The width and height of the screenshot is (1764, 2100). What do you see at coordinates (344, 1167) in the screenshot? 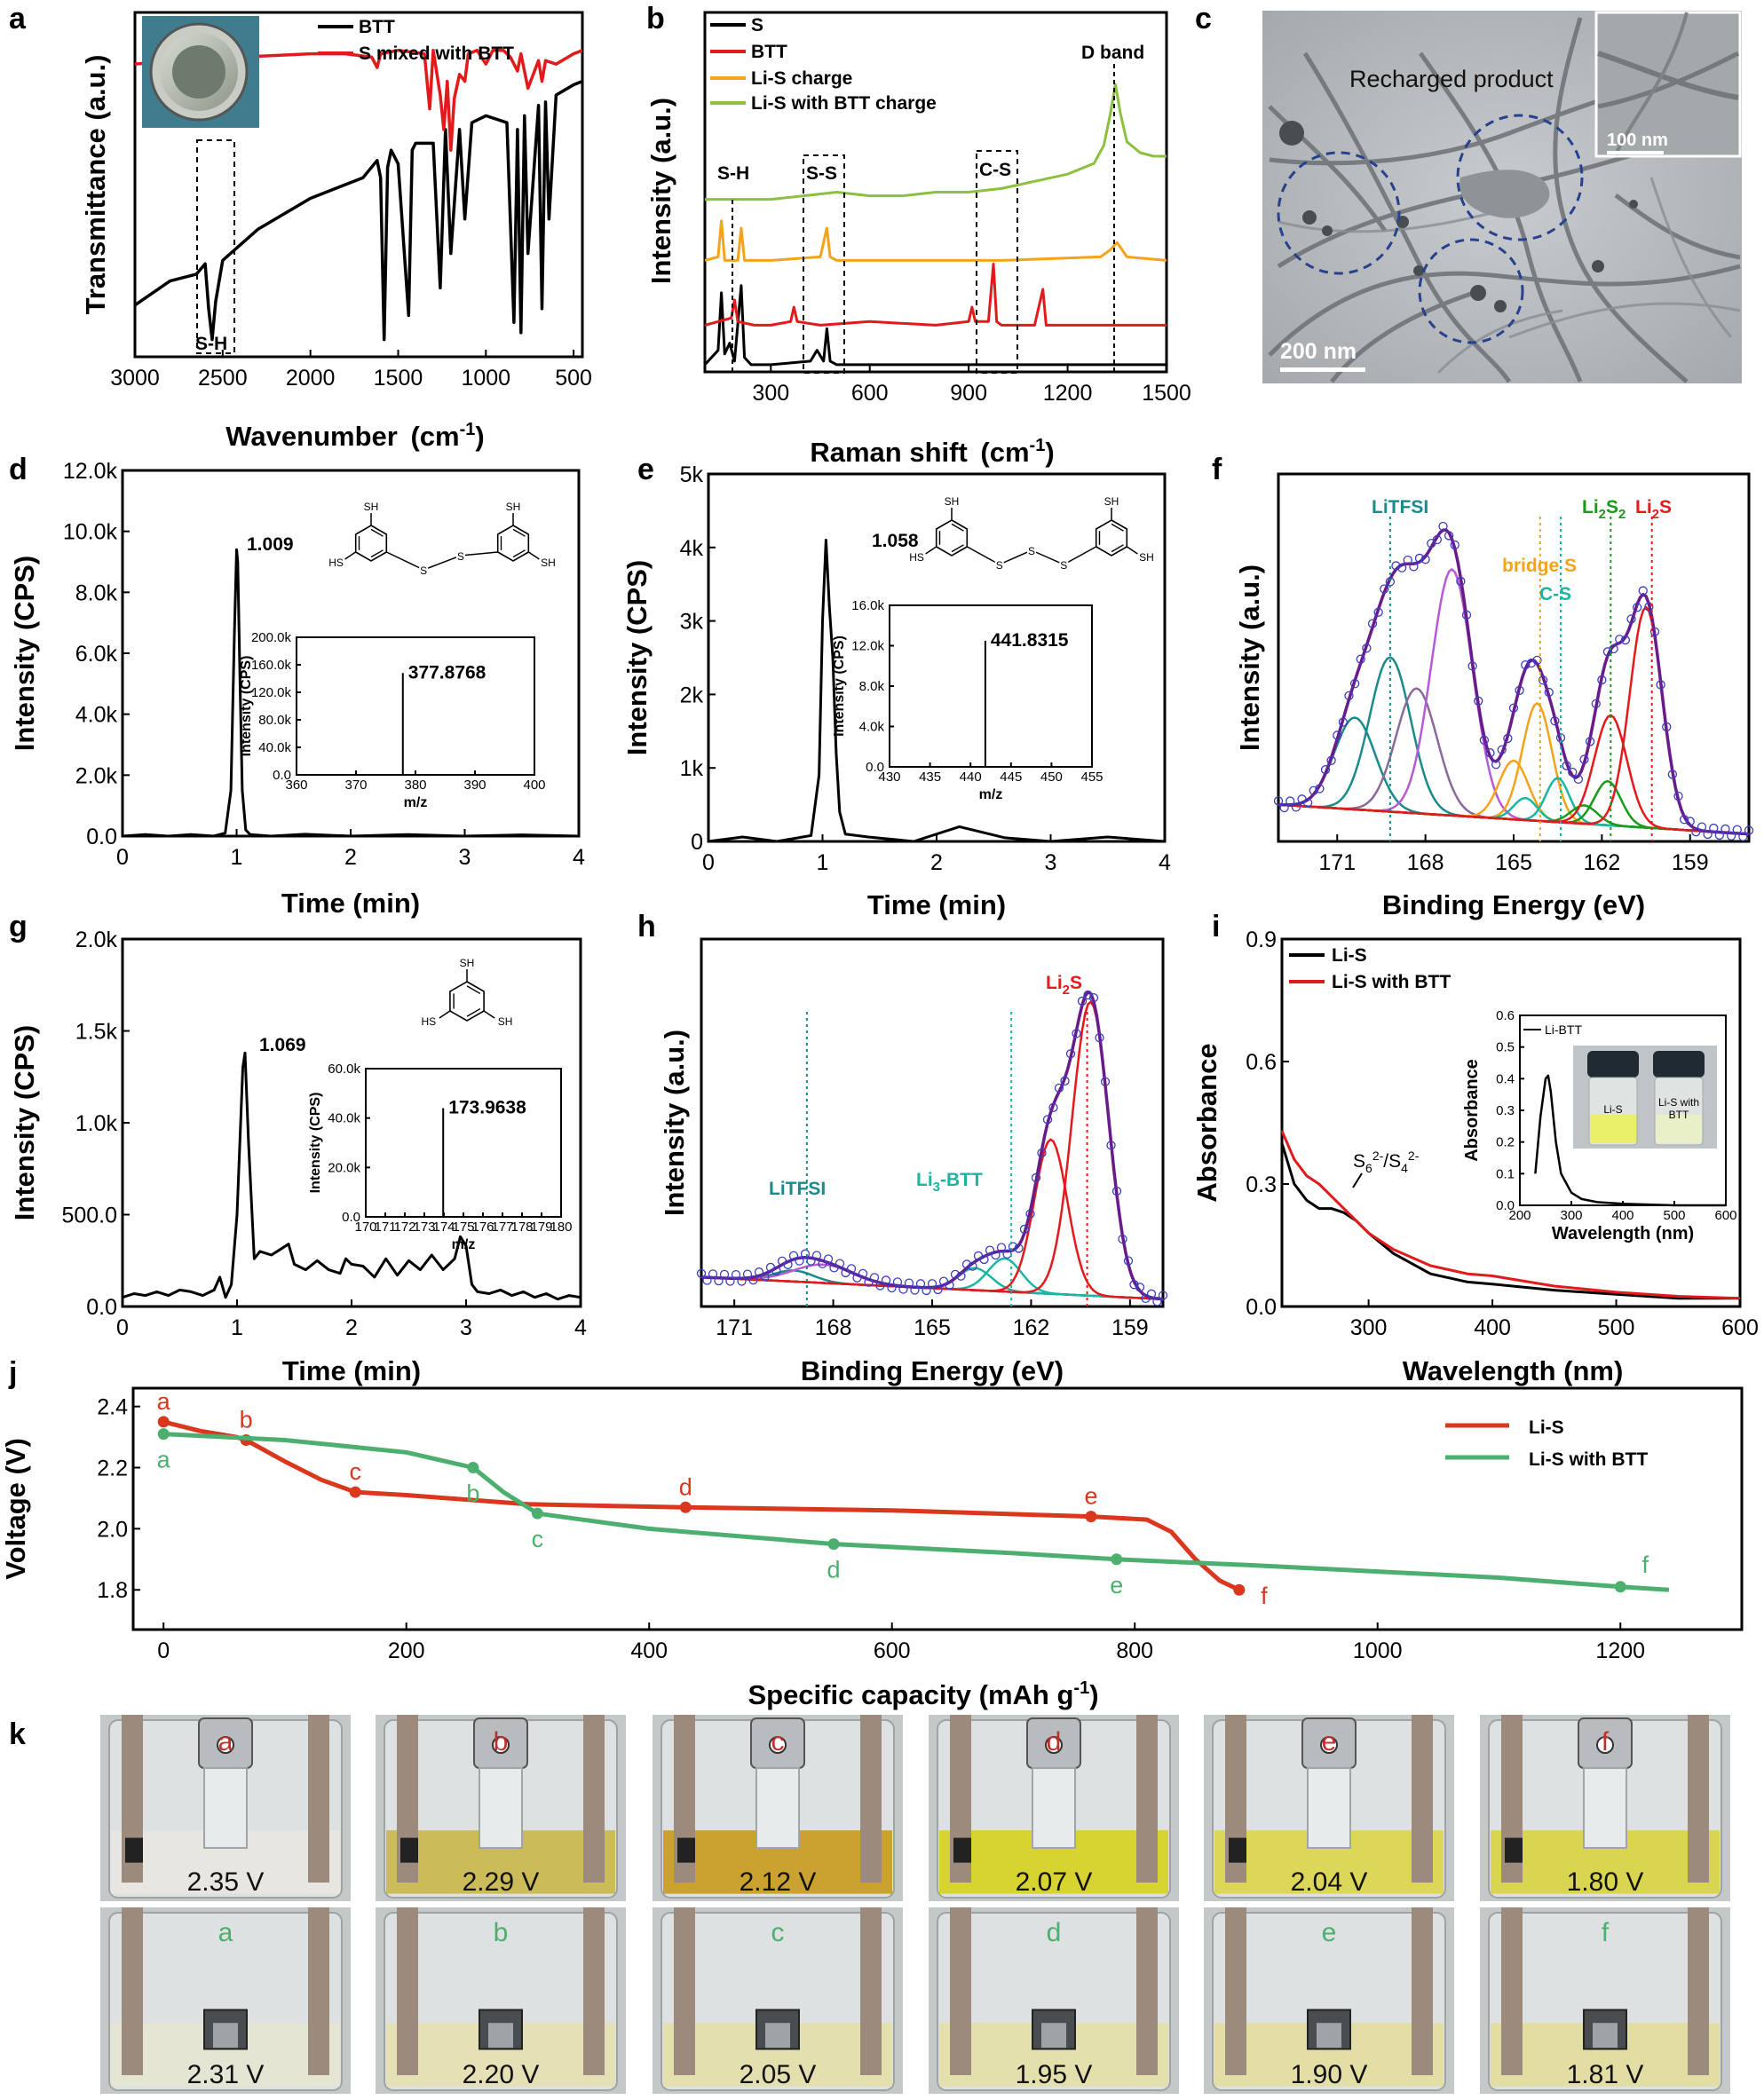
I see `g-inset-y-ticklabel: 20.0k` at bounding box center [344, 1167].